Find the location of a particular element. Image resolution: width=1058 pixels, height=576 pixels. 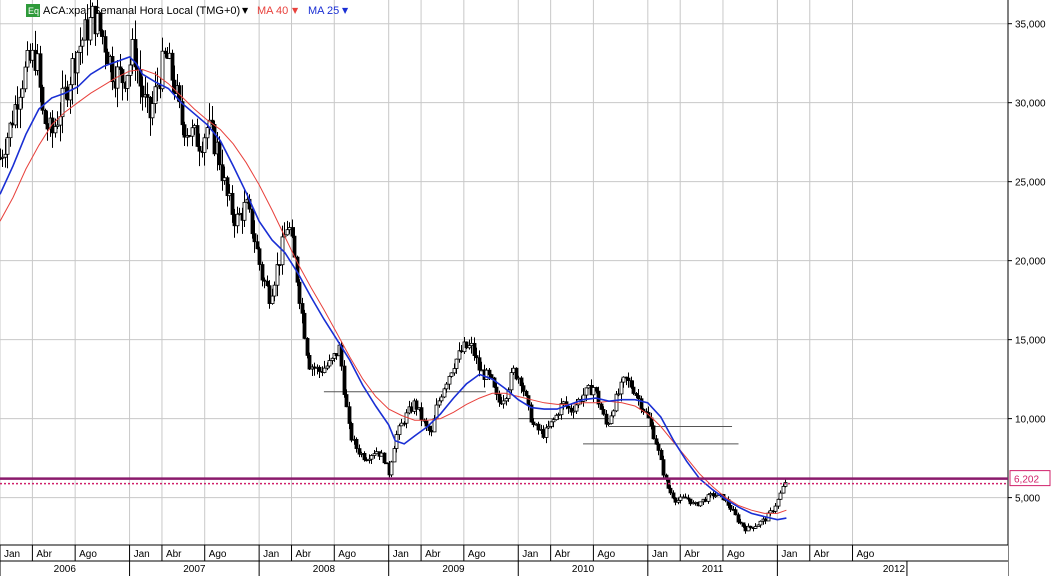

ma25-legend-label: MA 25 is located at coordinates (323, 11).